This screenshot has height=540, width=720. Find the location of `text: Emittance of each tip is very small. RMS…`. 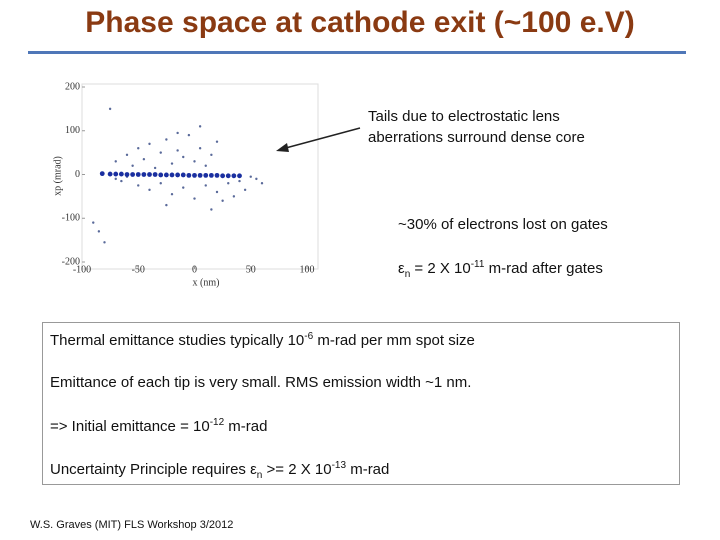

text: Emittance of each tip is very small. RMS… is located at coordinates (261, 382).